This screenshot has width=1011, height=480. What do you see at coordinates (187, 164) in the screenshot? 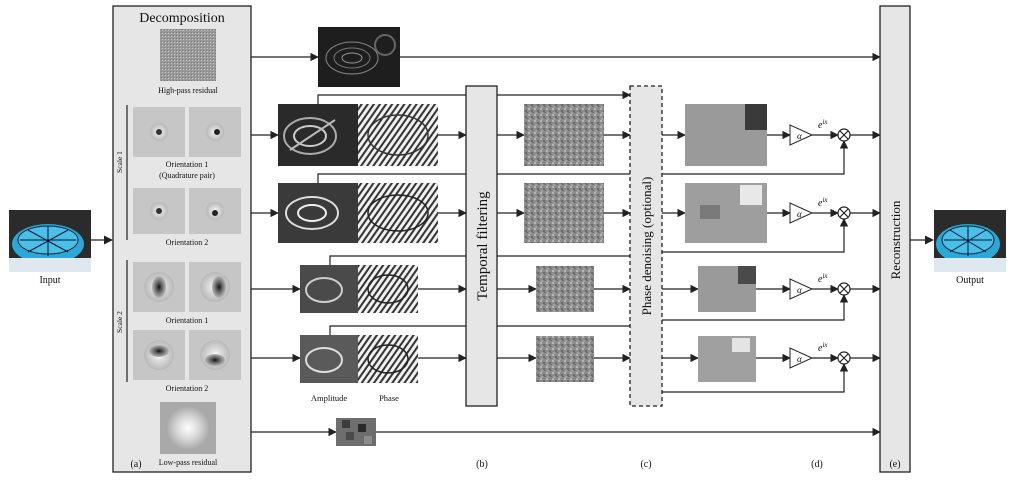
I see `s1-orient1-label: Orientation 1` at bounding box center [187, 164].